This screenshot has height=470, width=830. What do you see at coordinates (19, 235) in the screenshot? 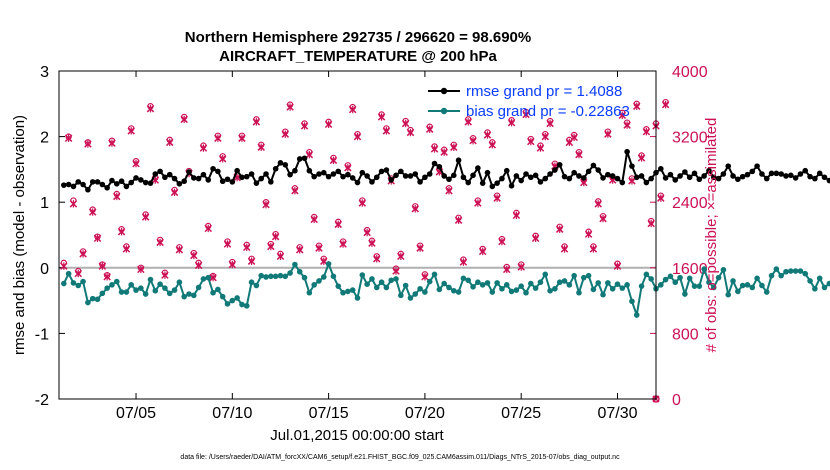
I see `y-left-axis-label: rmse and bias (model - observation)` at bounding box center [19, 235].